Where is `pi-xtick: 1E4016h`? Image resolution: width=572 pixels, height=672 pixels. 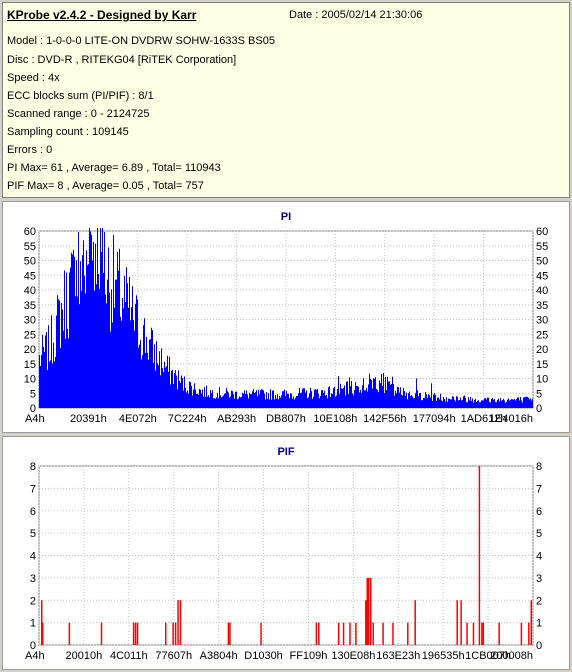
pi-xtick: 1E4016h is located at coordinates (511, 419).